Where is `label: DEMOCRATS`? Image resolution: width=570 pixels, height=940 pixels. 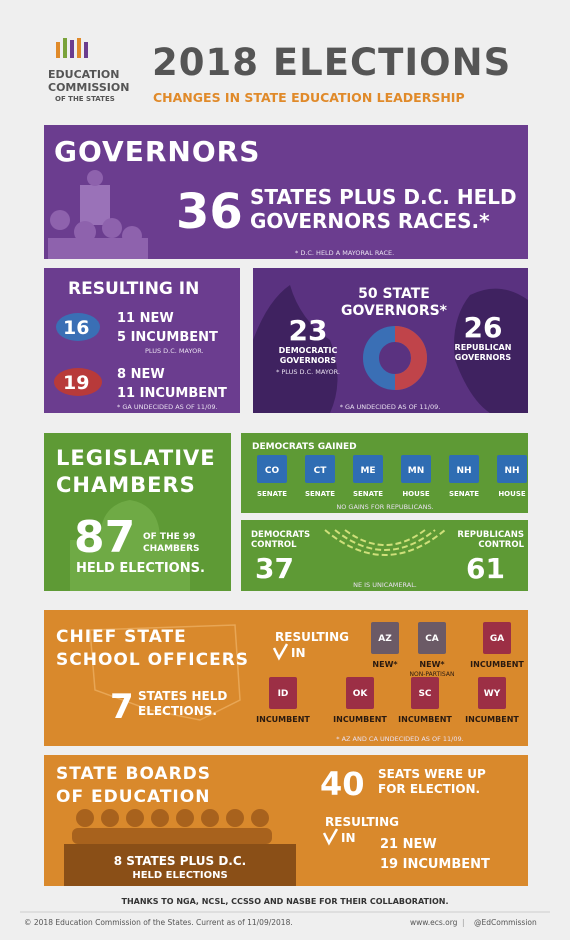
label: DEMOCRATS is located at coordinates (280, 535).